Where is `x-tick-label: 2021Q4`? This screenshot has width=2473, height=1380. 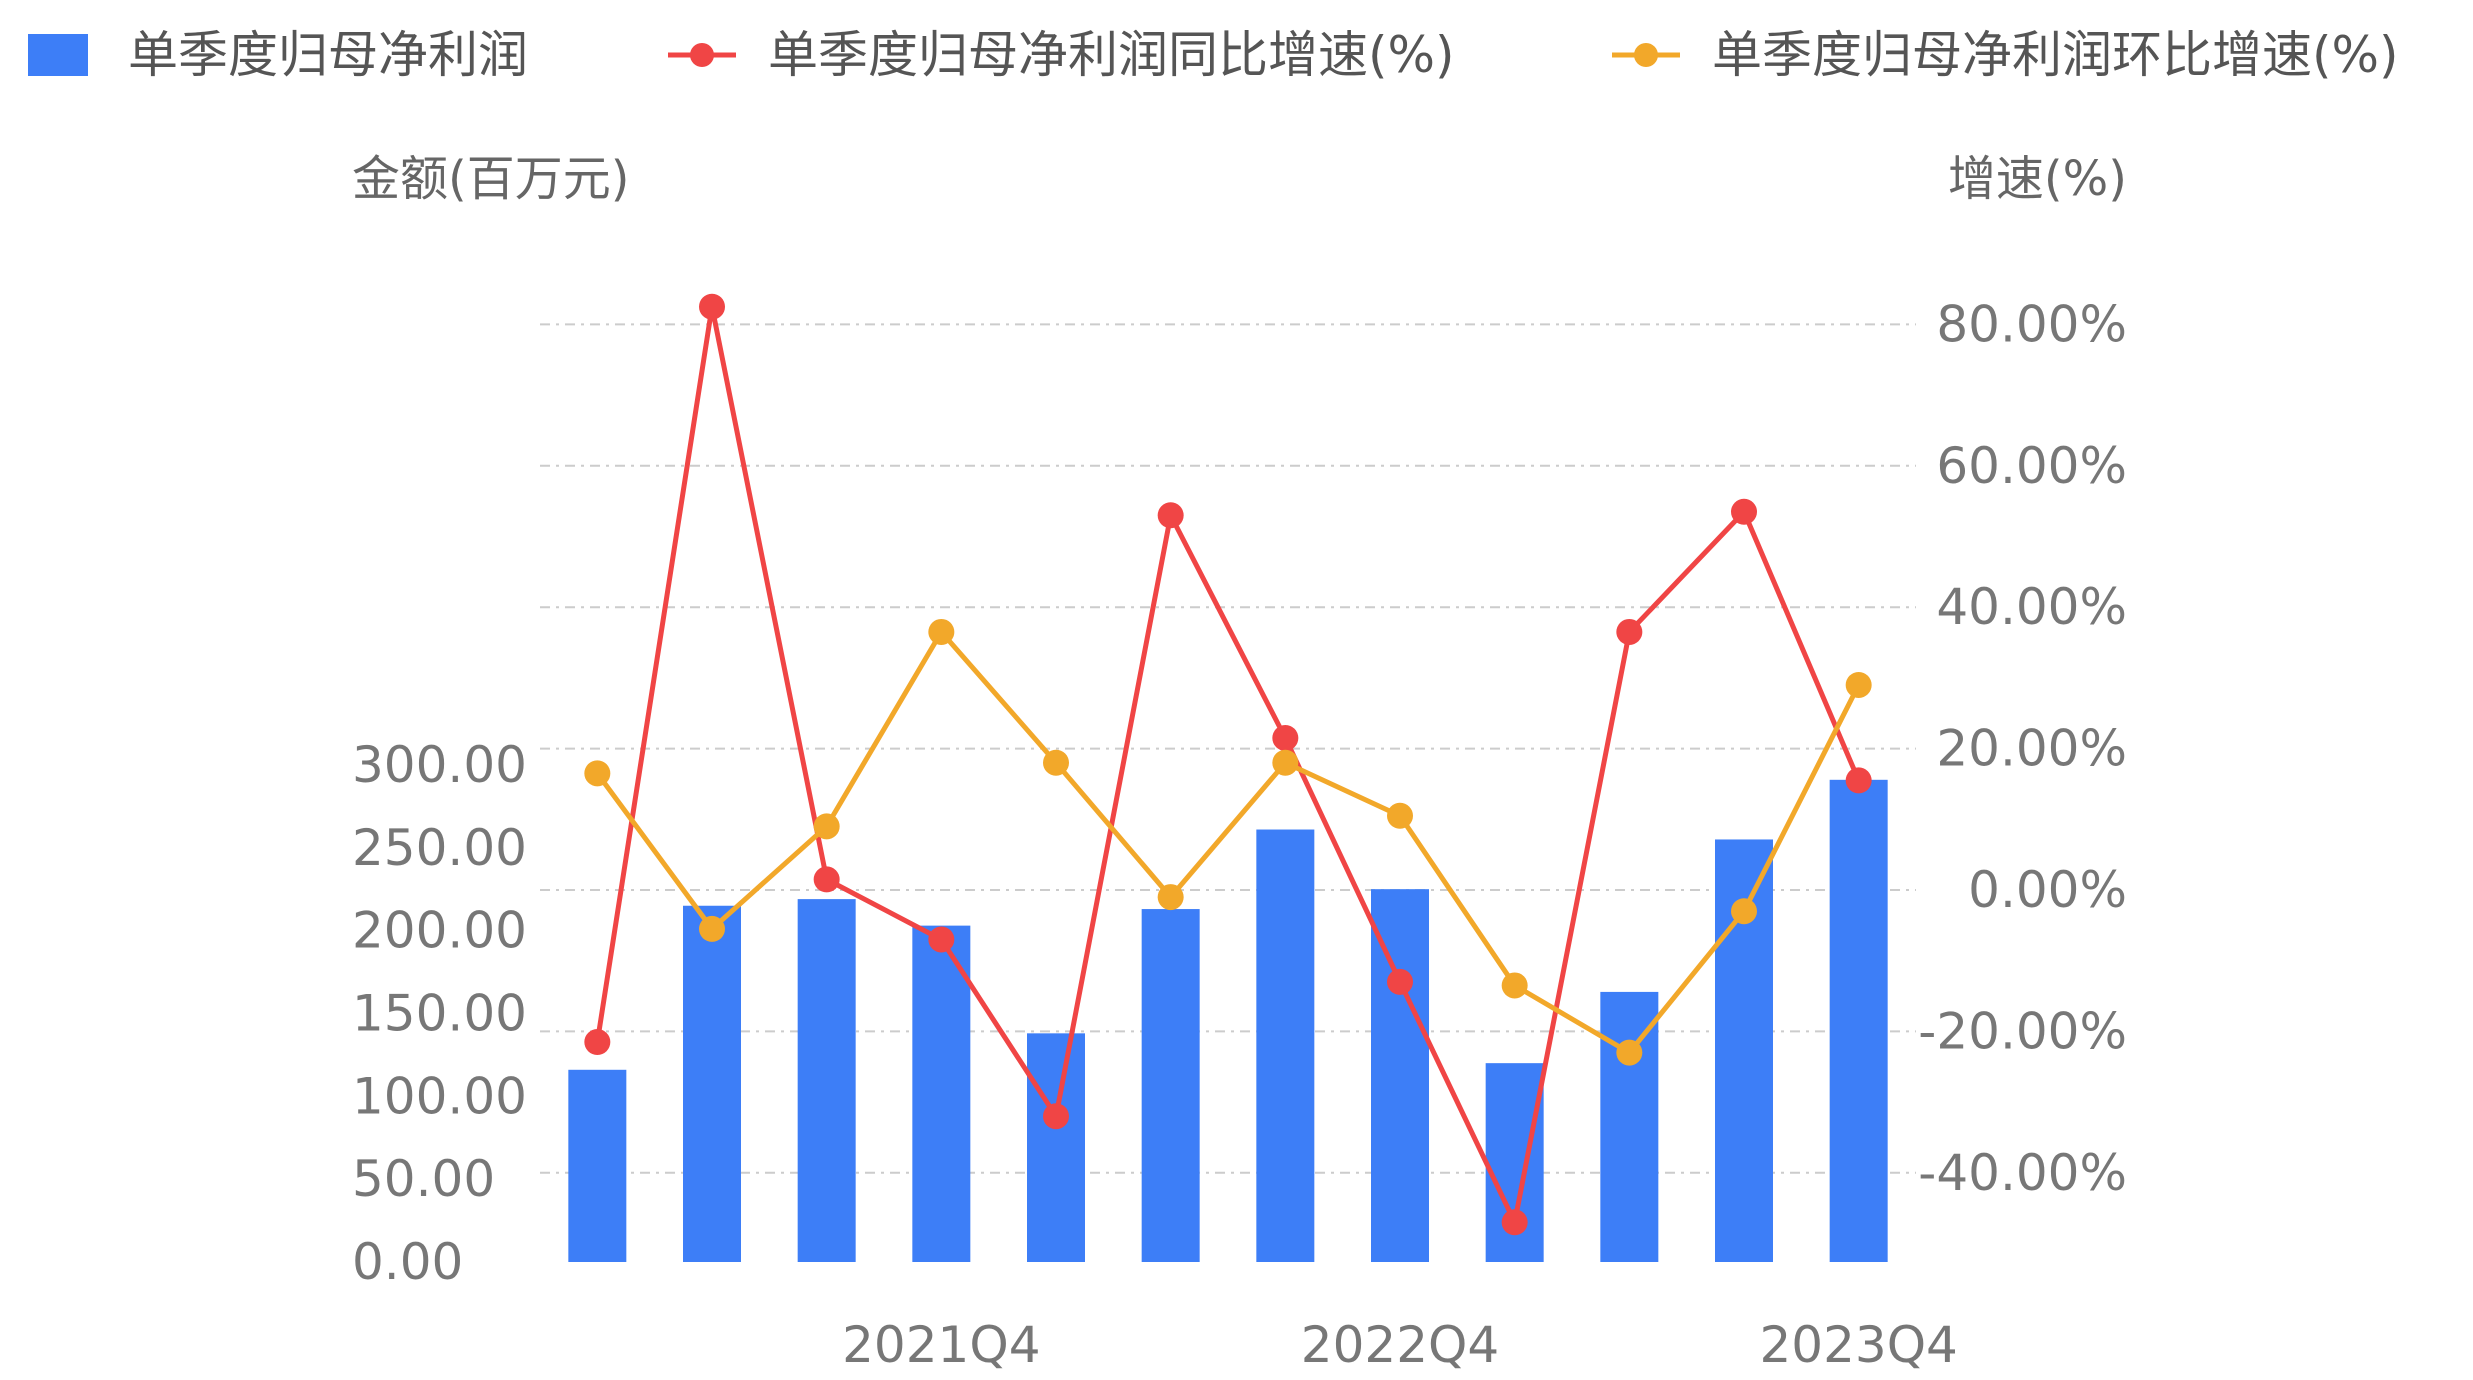
x-tick-label: 2021Q4 is located at coordinates (941, 1345).